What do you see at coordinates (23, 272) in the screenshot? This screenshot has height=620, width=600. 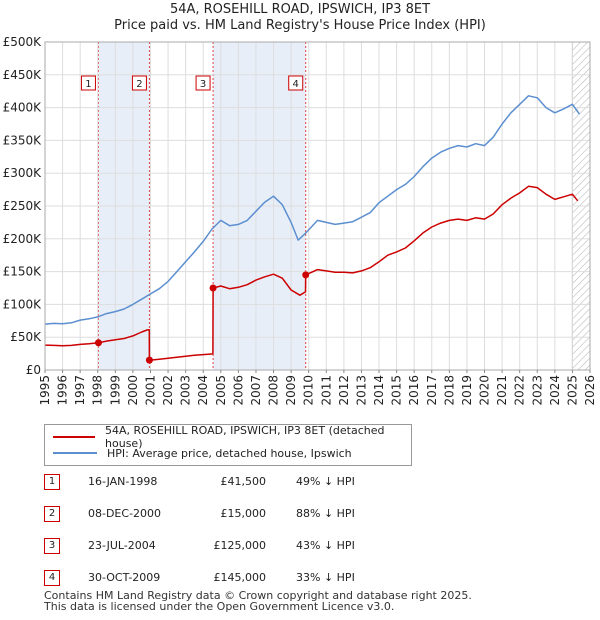 I see `y-tick-label: £150K` at bounding box center [23, 272].